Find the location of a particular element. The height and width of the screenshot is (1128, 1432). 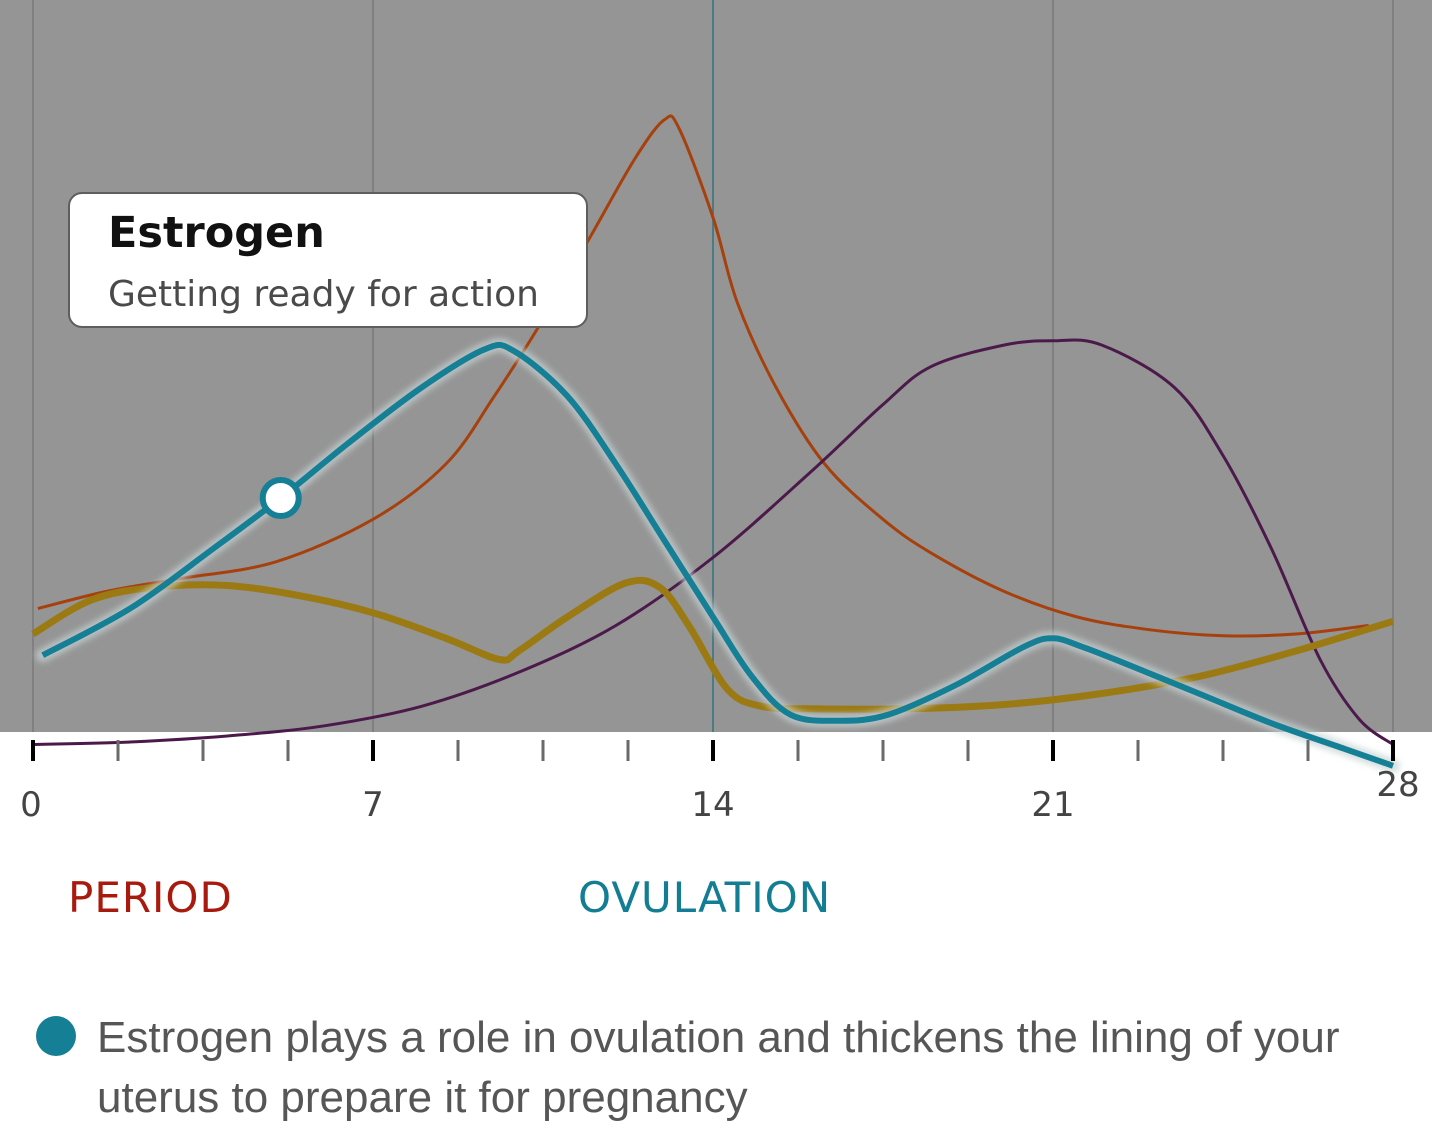

highlight-marker-group is located at coordinates (280, 498).